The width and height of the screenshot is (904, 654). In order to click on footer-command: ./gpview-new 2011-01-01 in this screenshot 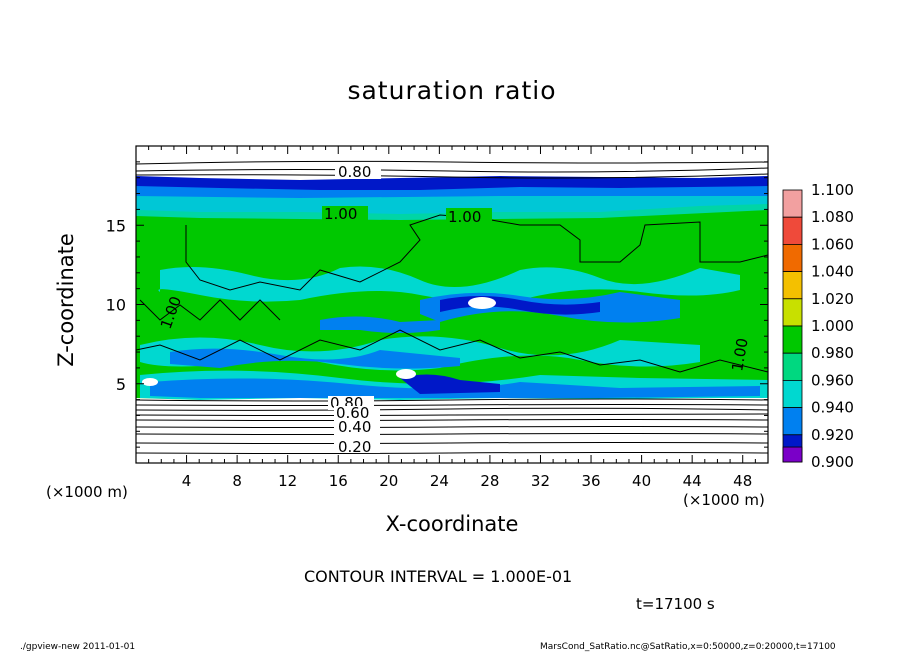, I will do `click(78, 647)`.